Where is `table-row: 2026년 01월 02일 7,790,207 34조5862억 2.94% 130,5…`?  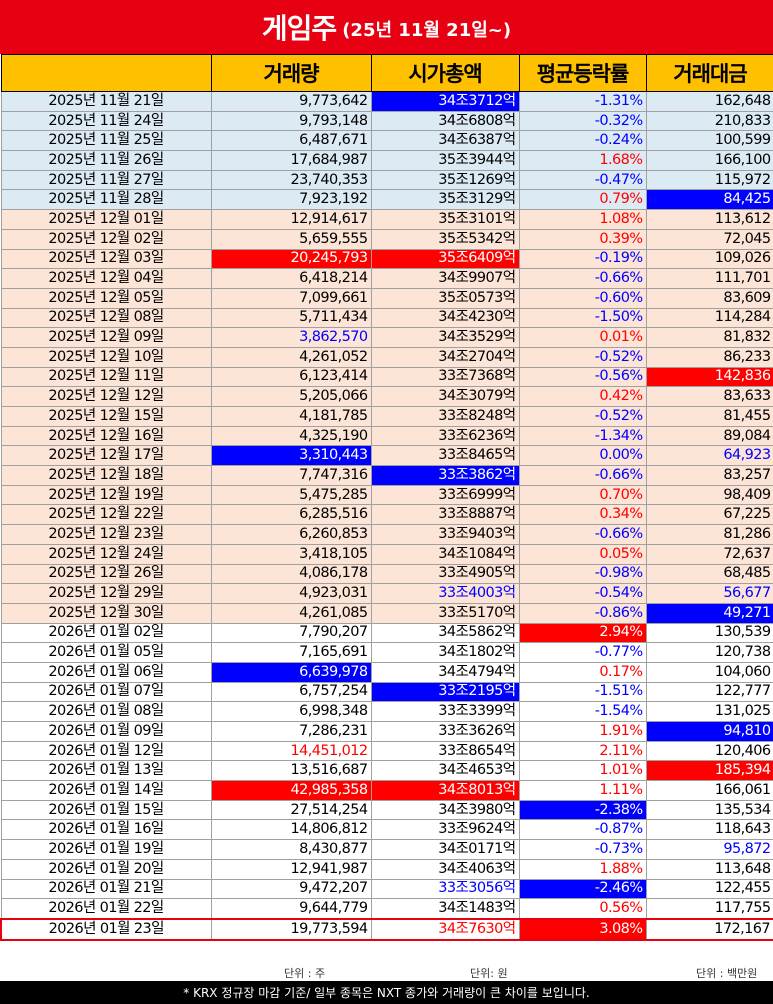 table-row: 2026년 01월 02일 7,790,207 34조5862억 2.94% 130,5… is located at coordinates (386, 633).